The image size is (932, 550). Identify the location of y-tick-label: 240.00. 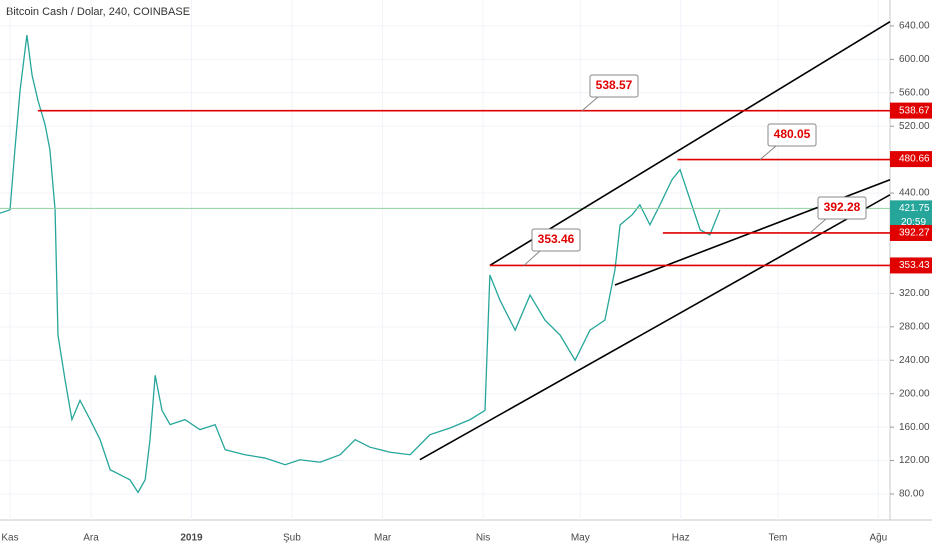
(914, 360).